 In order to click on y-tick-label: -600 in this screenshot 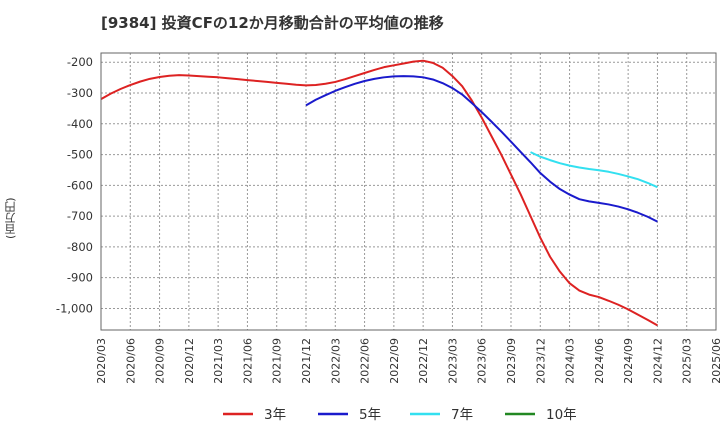, I will do `click(80, 185)`.